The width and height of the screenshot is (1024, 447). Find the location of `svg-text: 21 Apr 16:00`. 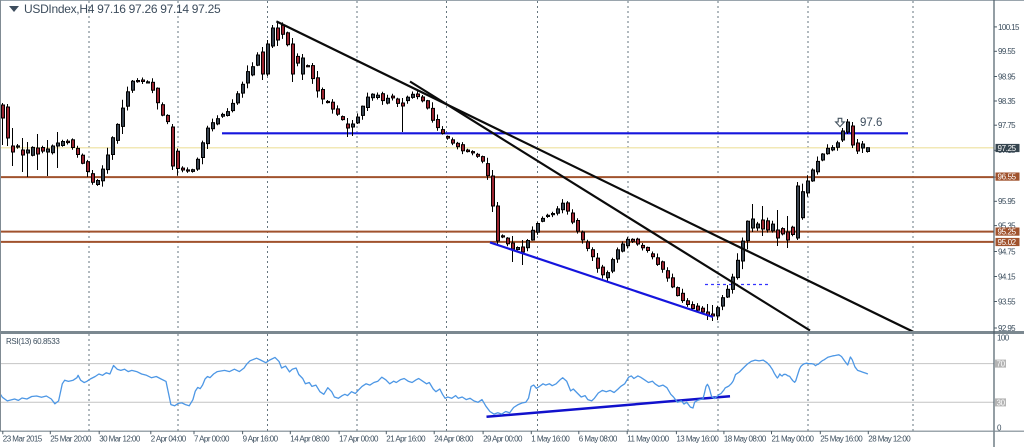

svg-text: 21 Apr 16:00 is located at coordinates (406, 439).